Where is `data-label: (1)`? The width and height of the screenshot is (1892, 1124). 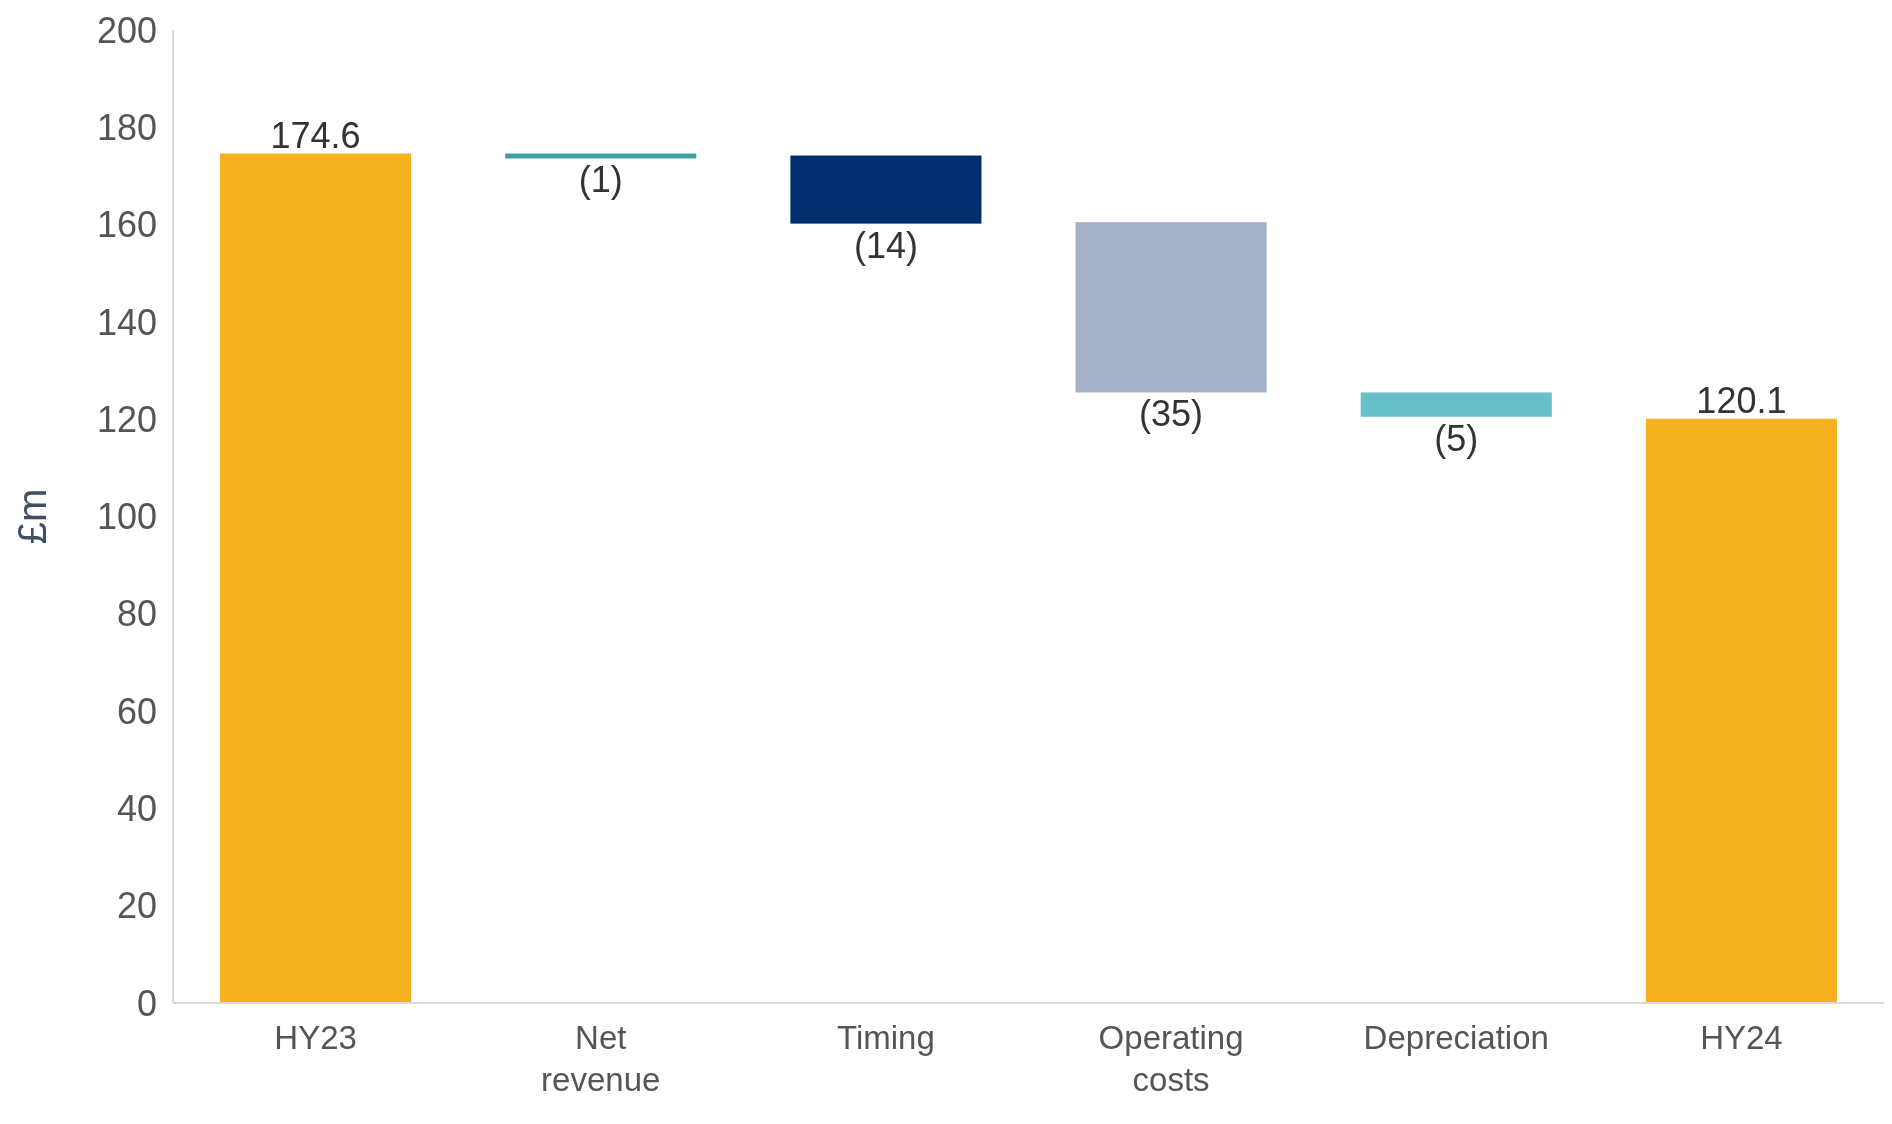
data-label: (1) is located at coordinates (600, 180).